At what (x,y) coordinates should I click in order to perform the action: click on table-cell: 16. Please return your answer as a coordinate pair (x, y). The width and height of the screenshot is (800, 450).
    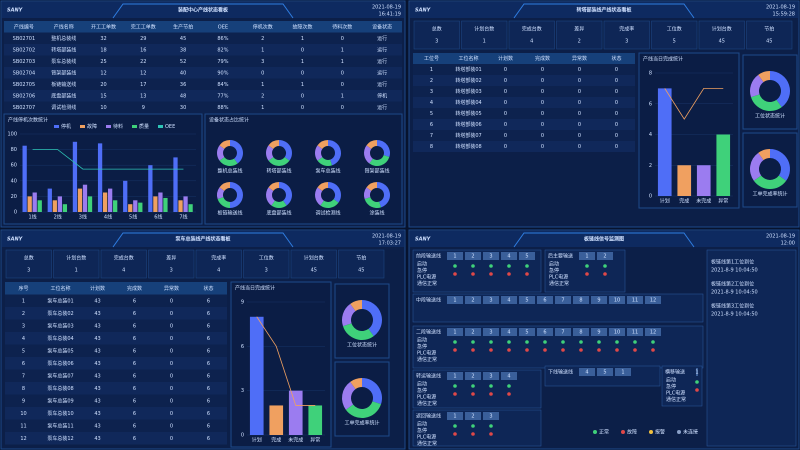
    Looking at the image, I should click on (143, 50).